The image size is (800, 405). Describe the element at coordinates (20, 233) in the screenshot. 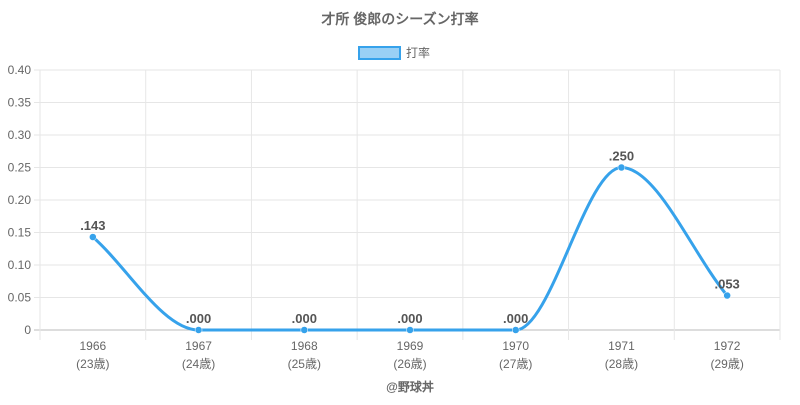

I see `y-tick-label: 0.15` at that location.